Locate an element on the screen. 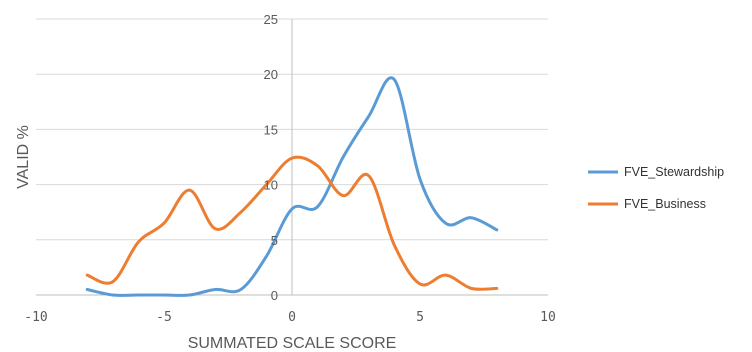 This screenshot has width=752, height=352. x-axis-title: SUMMATED SCALE SCORE is located at coordinates (292, 343).